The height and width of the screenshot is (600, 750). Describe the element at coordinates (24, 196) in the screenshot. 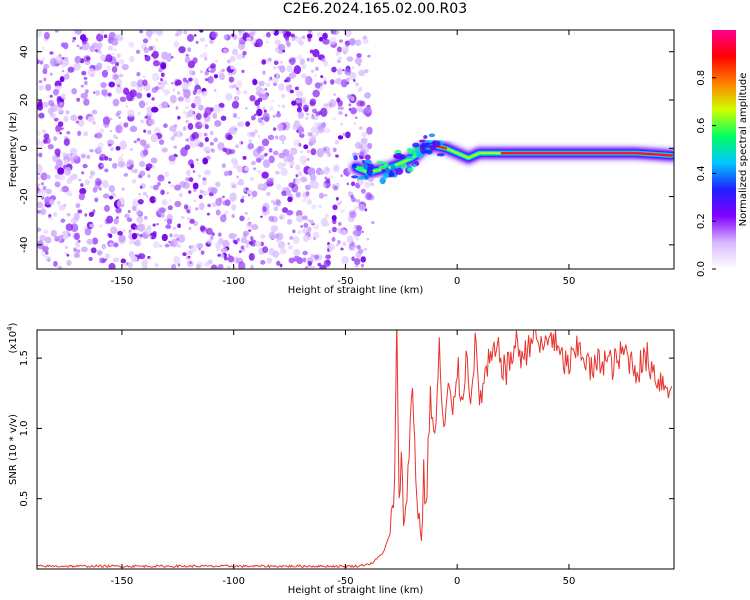

I see `y-tick-label: -20` at that location.